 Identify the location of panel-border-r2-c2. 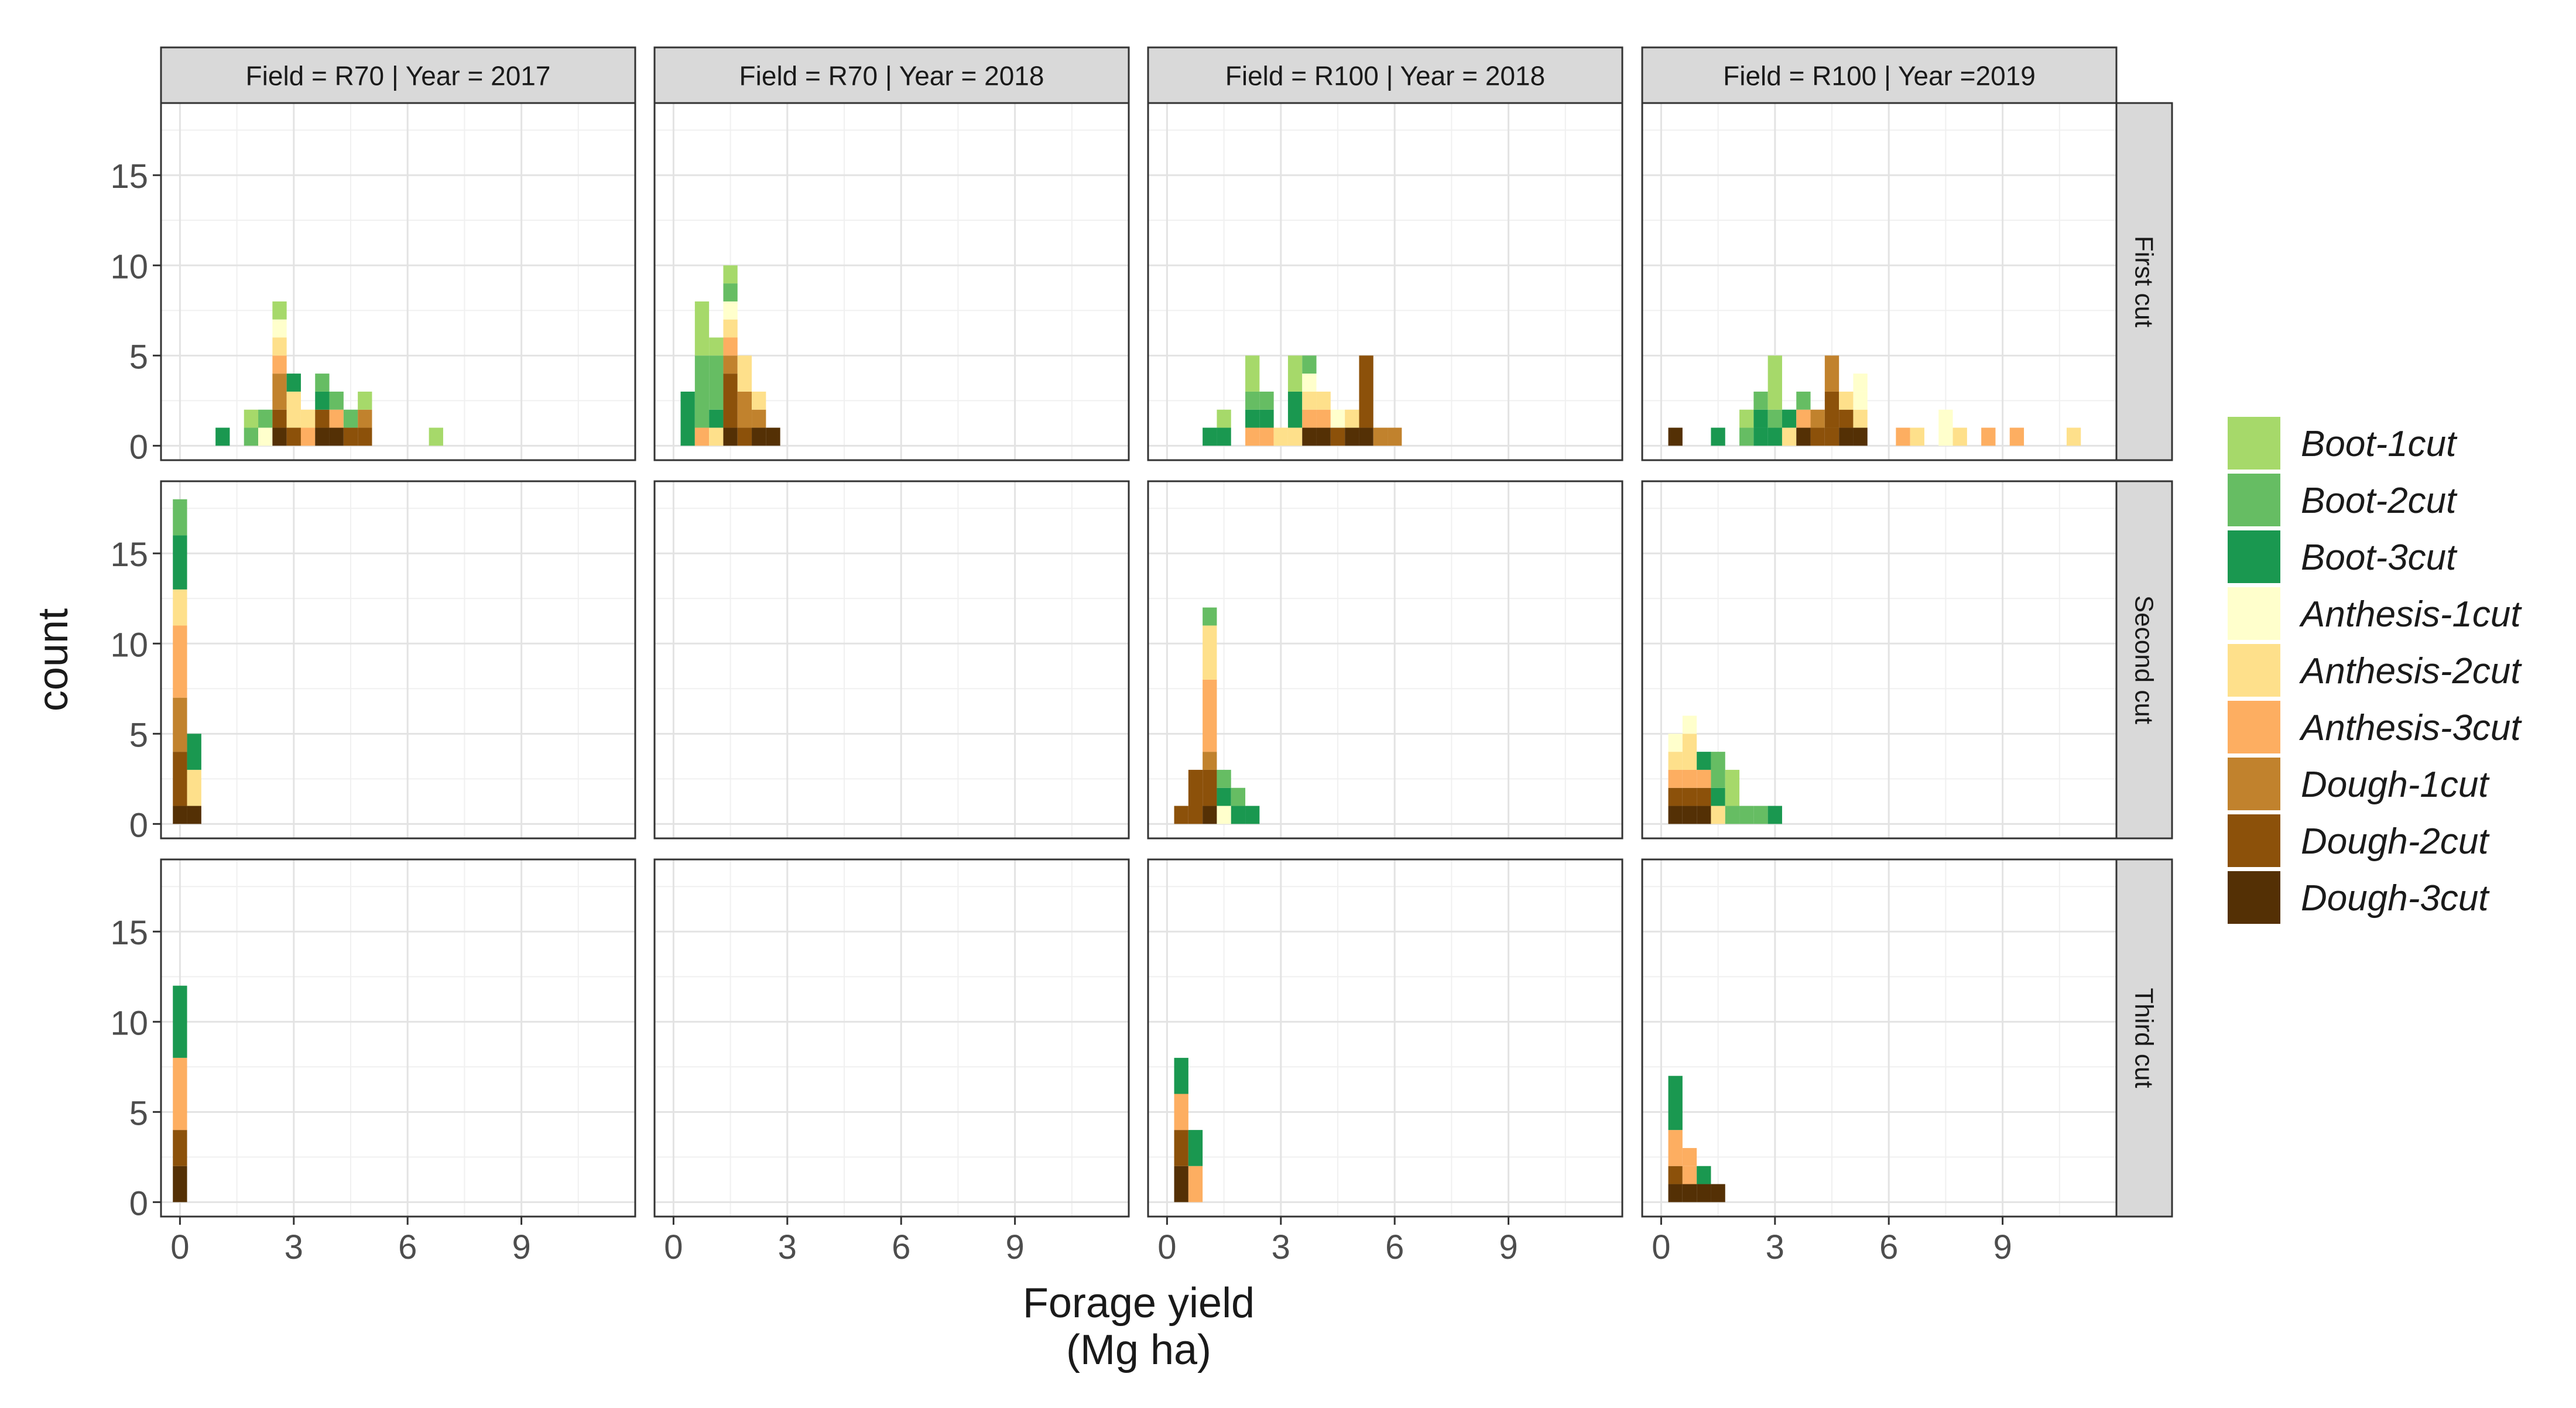
(891, 660).